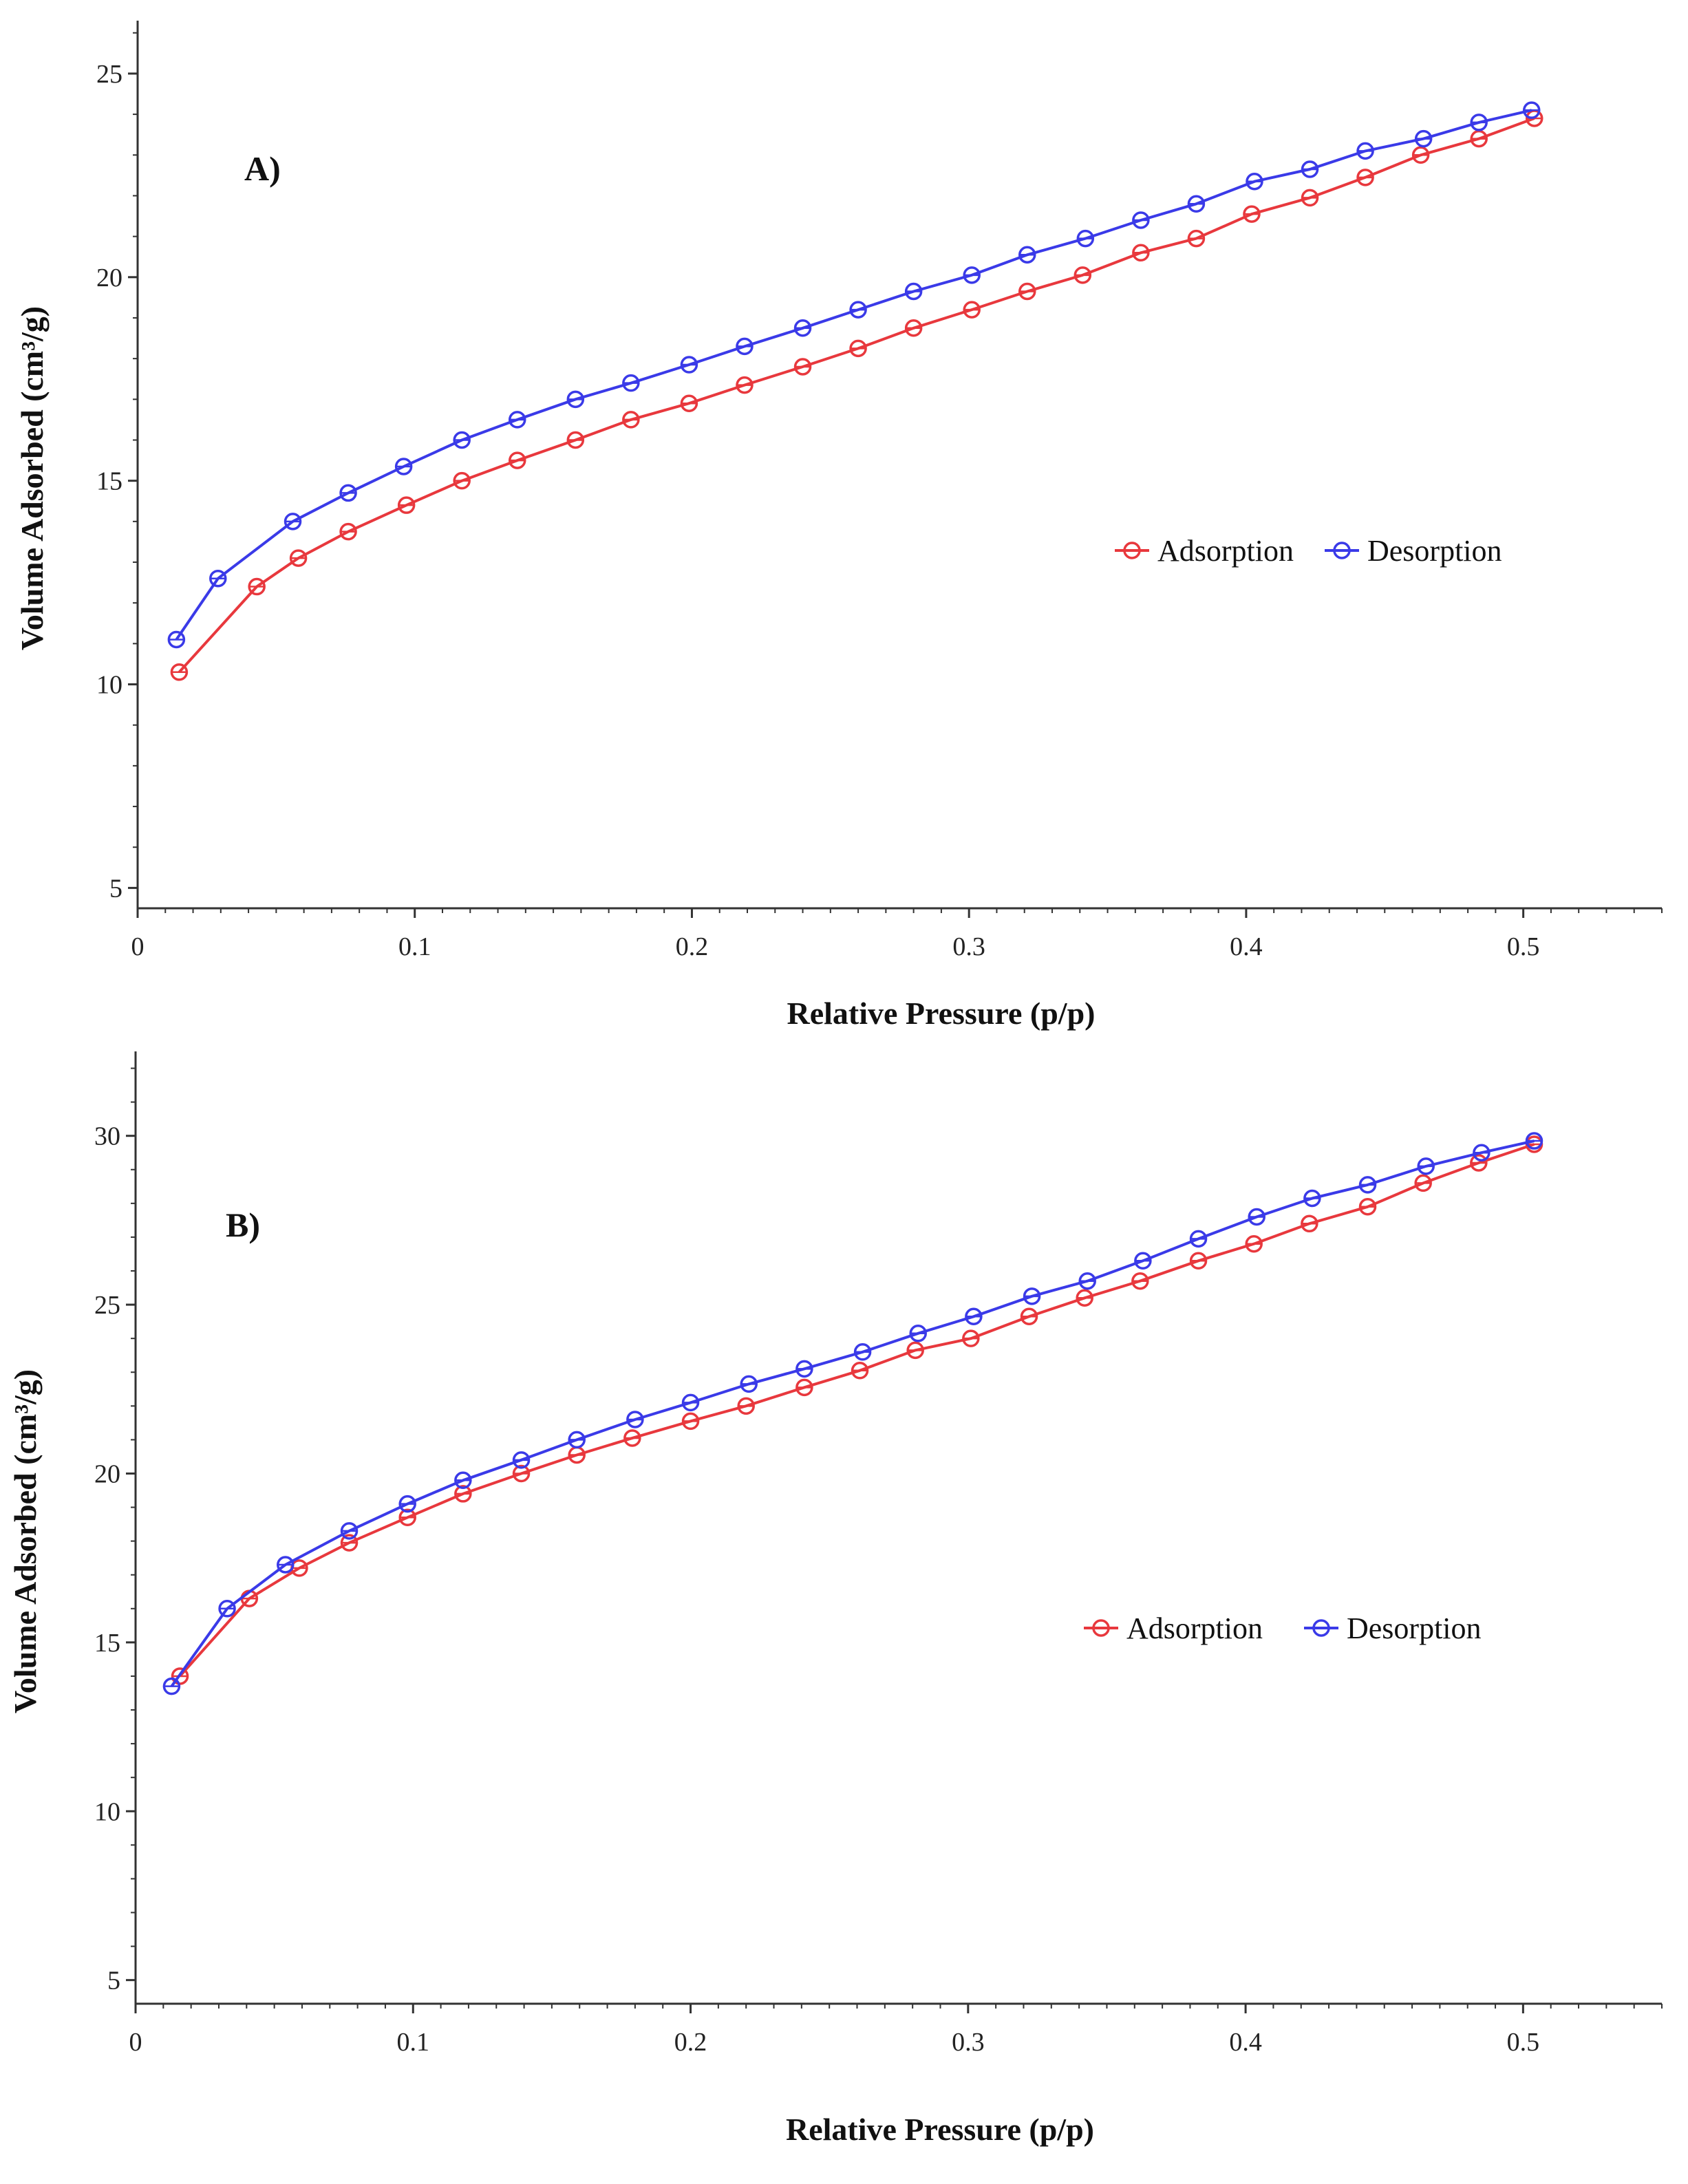 This screenshot has height=2184, width=1688. Describe the element at coordinates (262, 168) in the screenshot. I see `panel-label: A)` at that location.